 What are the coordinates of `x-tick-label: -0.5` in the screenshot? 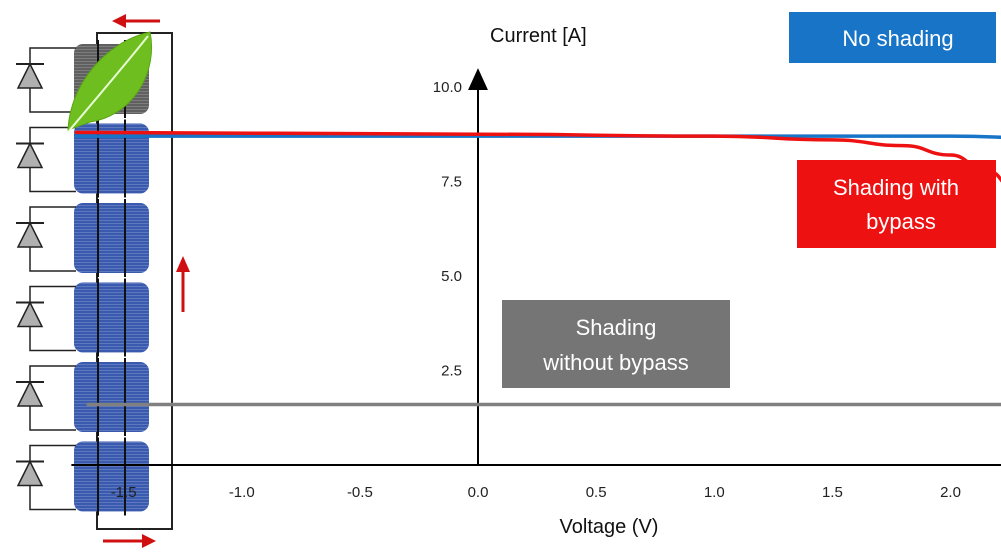 It's located at (360, 492).